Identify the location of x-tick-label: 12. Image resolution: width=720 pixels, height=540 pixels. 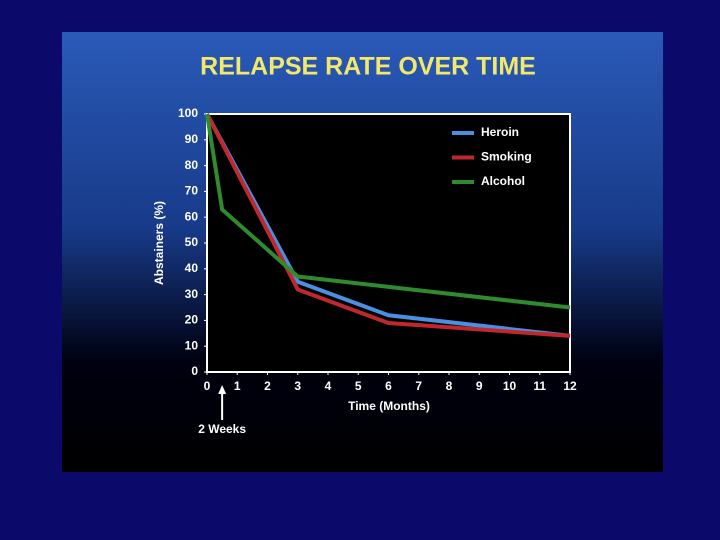
(570, 386).